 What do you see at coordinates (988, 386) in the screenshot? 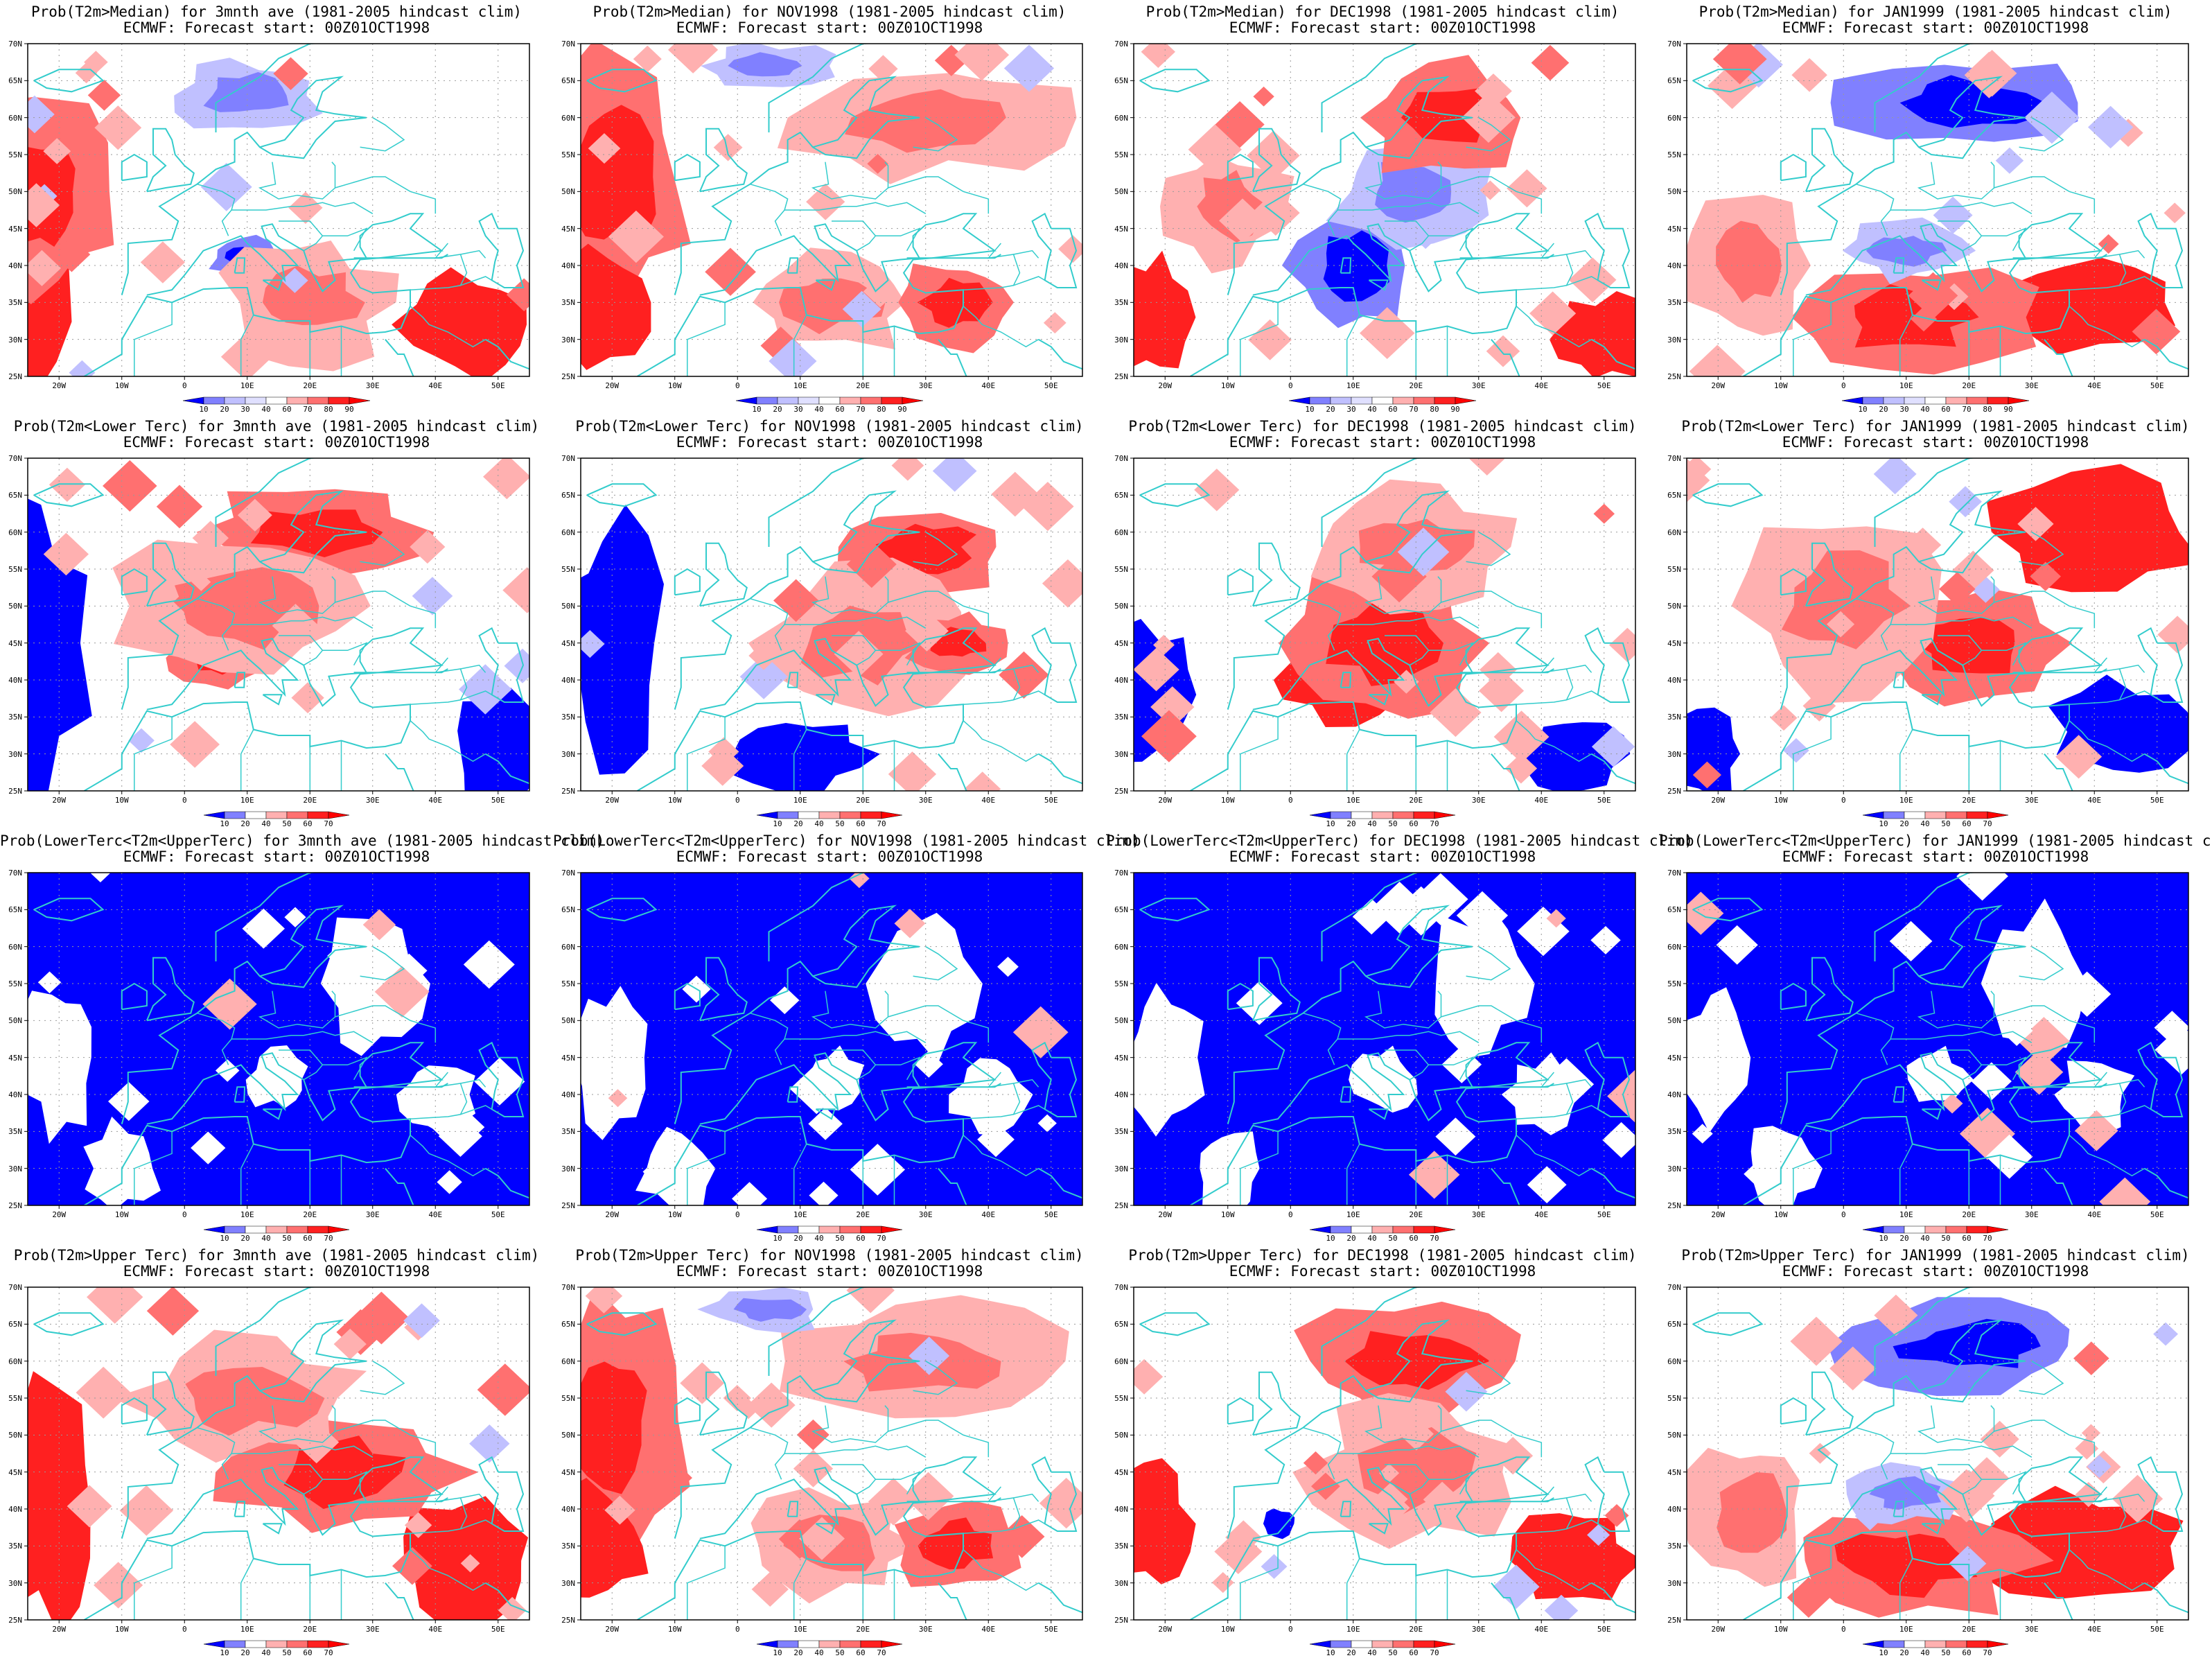
I see `lon-tick-label: 40E` at bounding box center [988, 386].